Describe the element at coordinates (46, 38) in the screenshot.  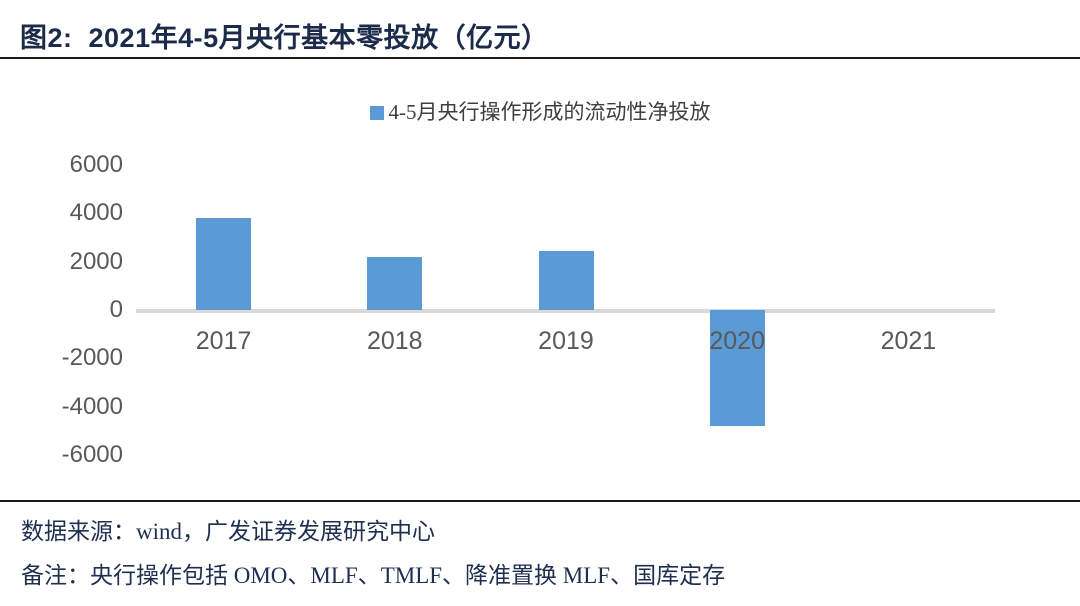
I see `figure-number: 图2:` at that location.